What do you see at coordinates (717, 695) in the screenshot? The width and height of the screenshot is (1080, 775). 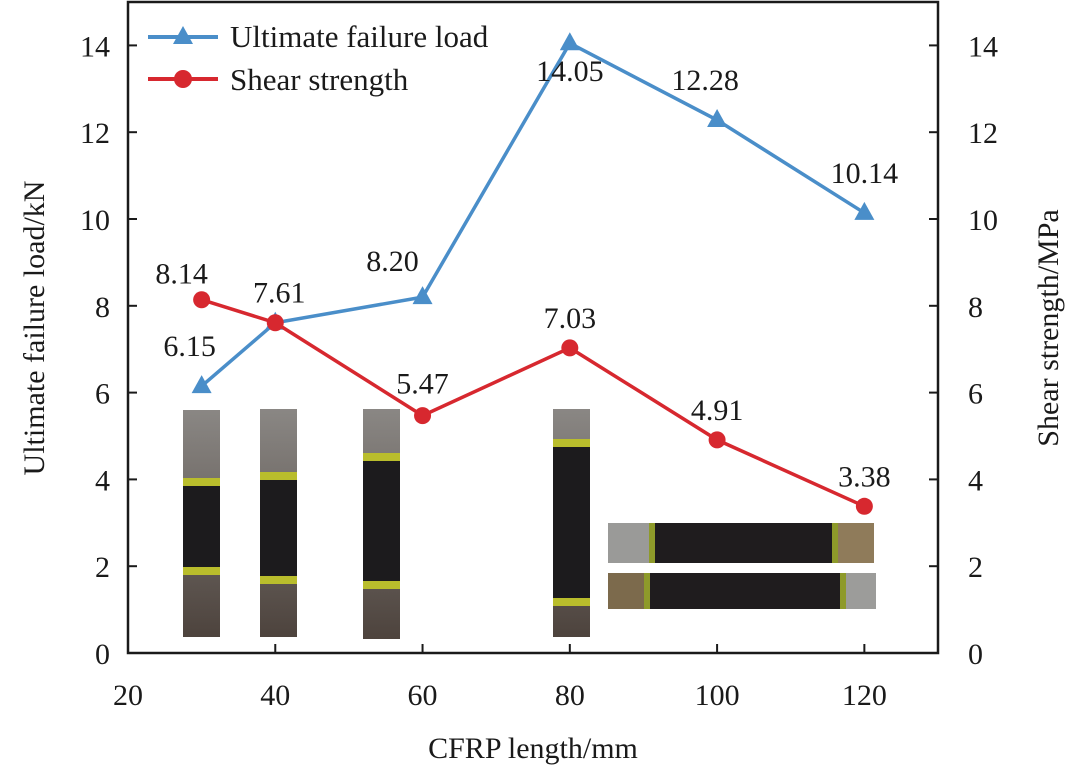 I see `x-tick-label: 100` at bounding box center [717, 695].